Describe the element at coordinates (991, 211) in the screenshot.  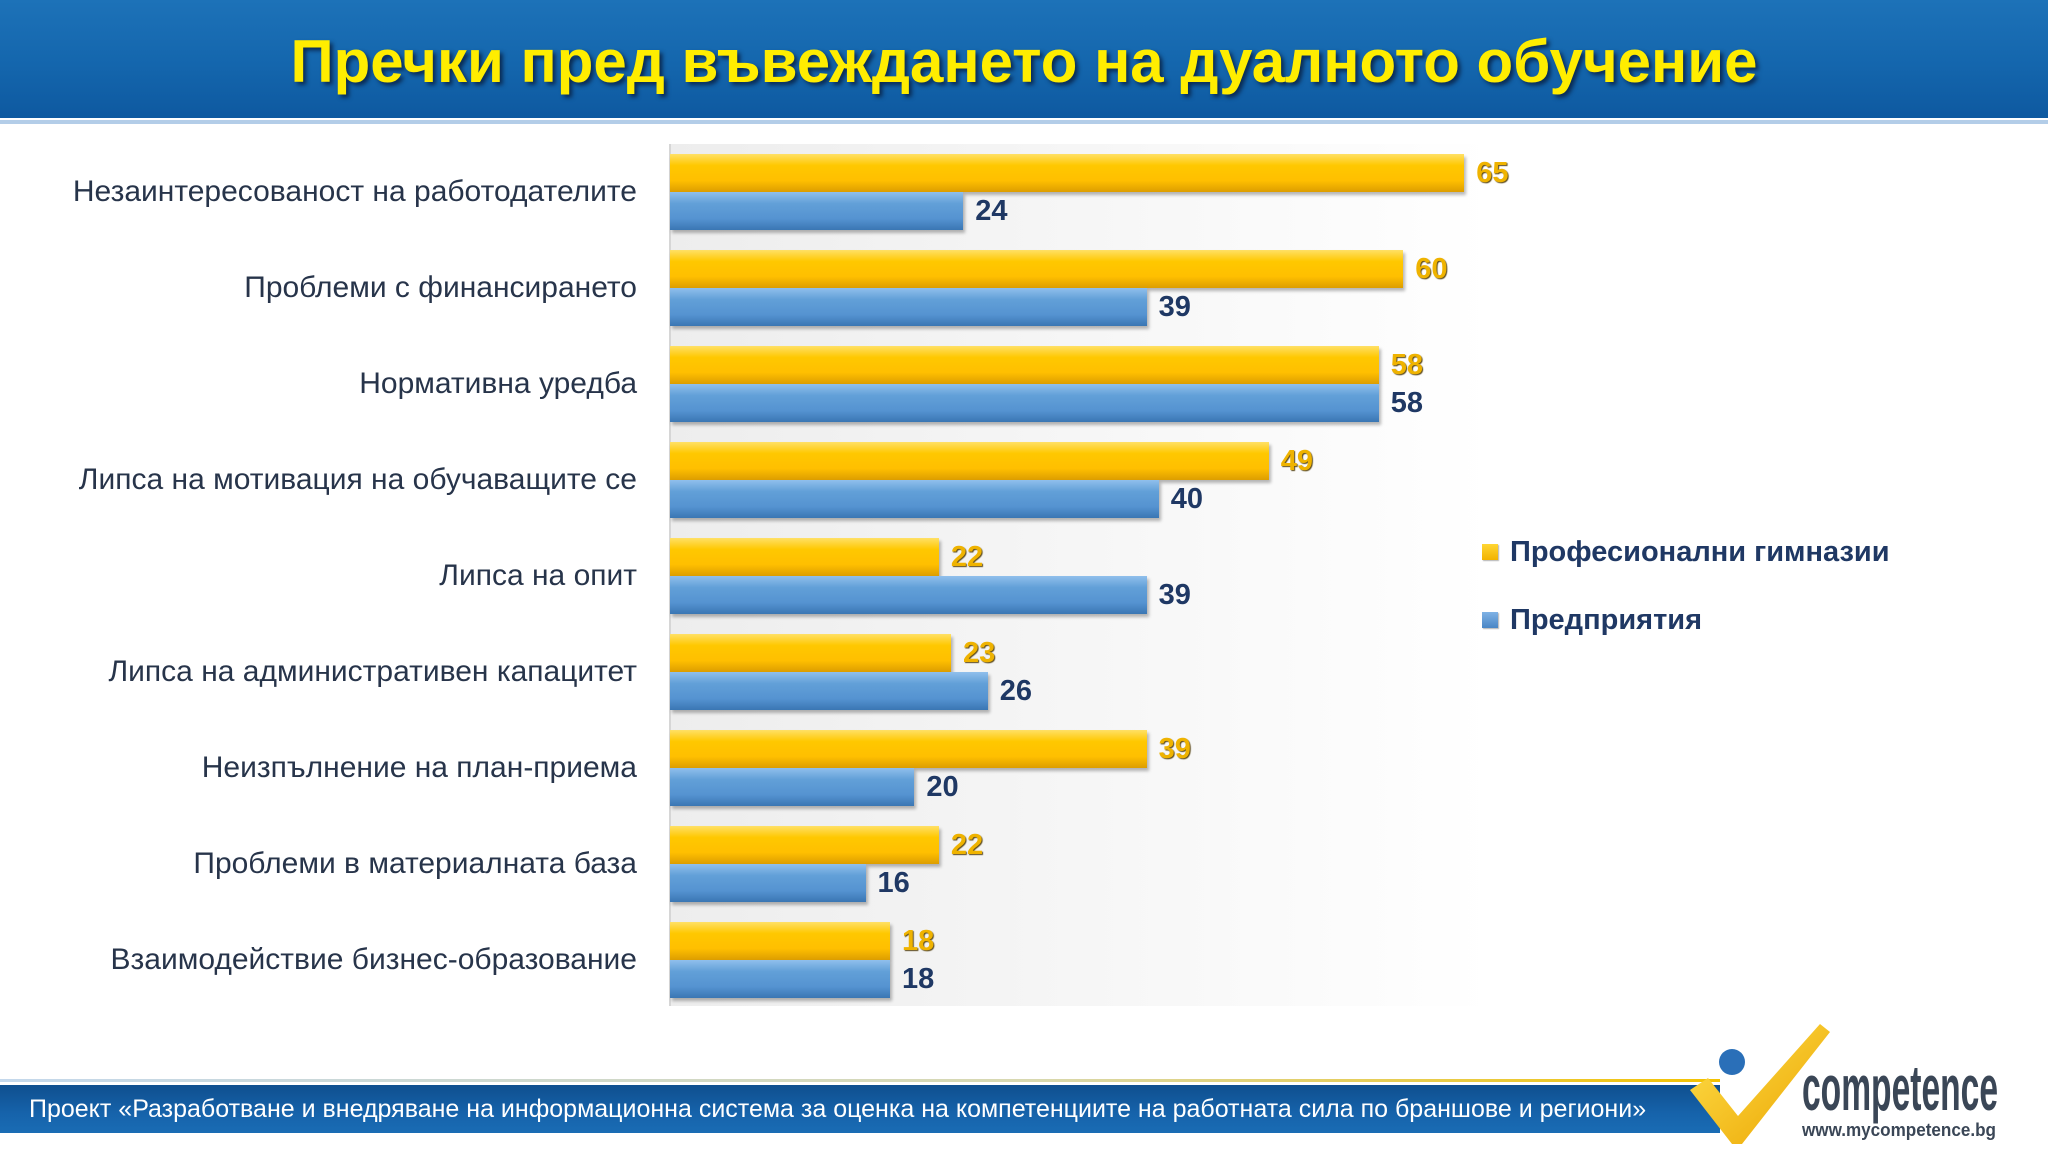
I see `data-label-series-1: 24` at that location.